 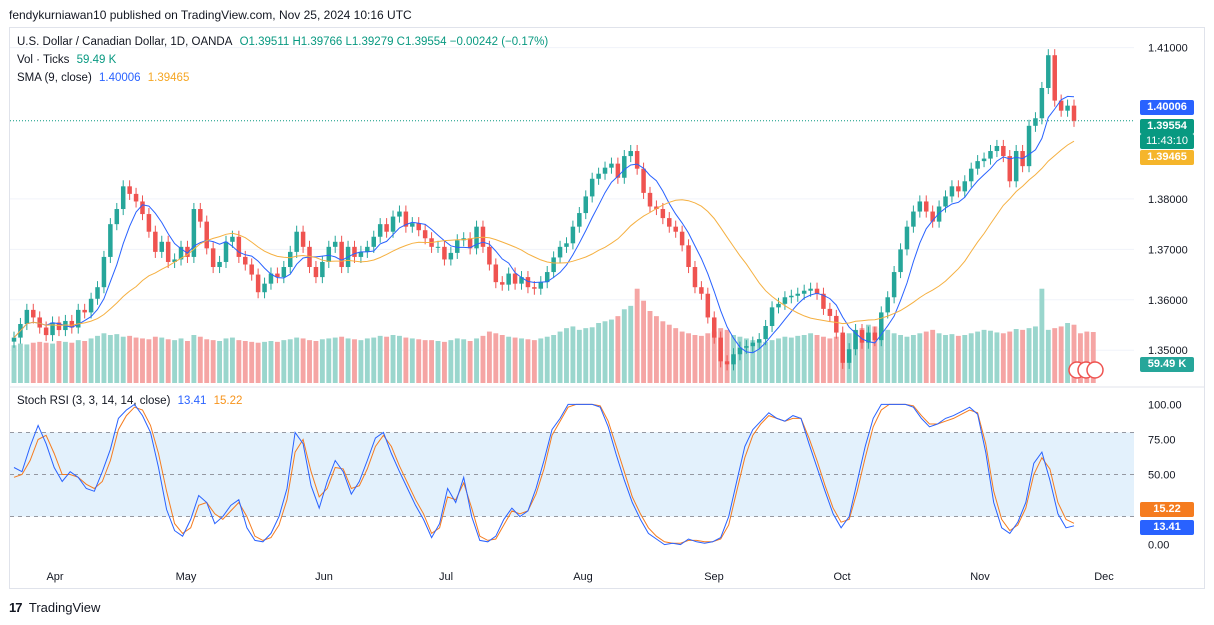 What do you see at coordinates (1162, 440) in the screenshot?
I see `stoch-tick-label: 75.00` at bounding box center [1162, 440].